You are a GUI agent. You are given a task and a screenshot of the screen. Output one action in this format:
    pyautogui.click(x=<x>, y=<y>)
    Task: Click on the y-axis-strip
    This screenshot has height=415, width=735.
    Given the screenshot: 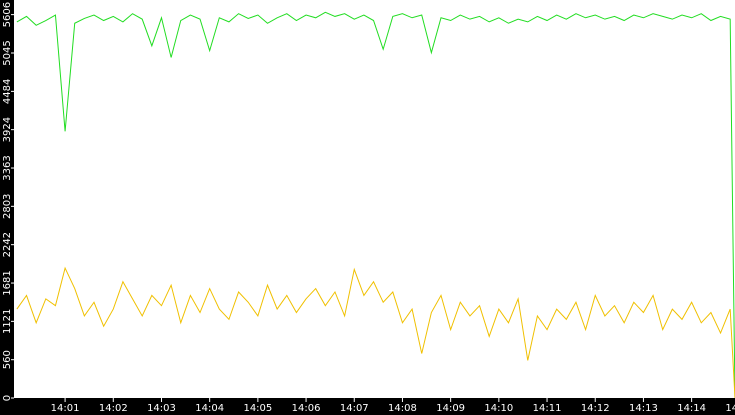 What is the action you would take?
    pyautogui.click(x=7, y=207)
    